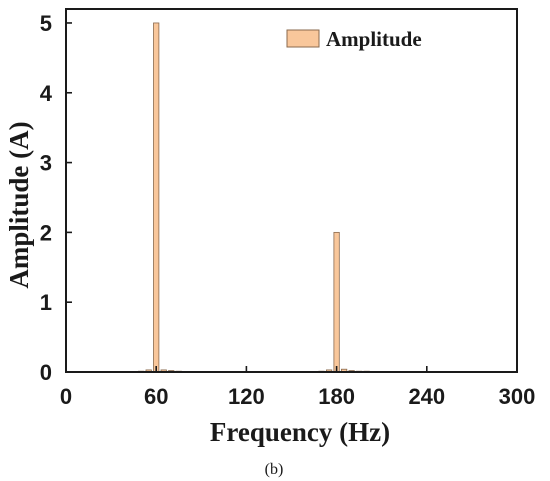 Image resolution: width=550 pixels, height=481 pixels. Describe the element at coordinates (517, 396) in the screenshot. I see `x-tick-label-300: 300` at that location.